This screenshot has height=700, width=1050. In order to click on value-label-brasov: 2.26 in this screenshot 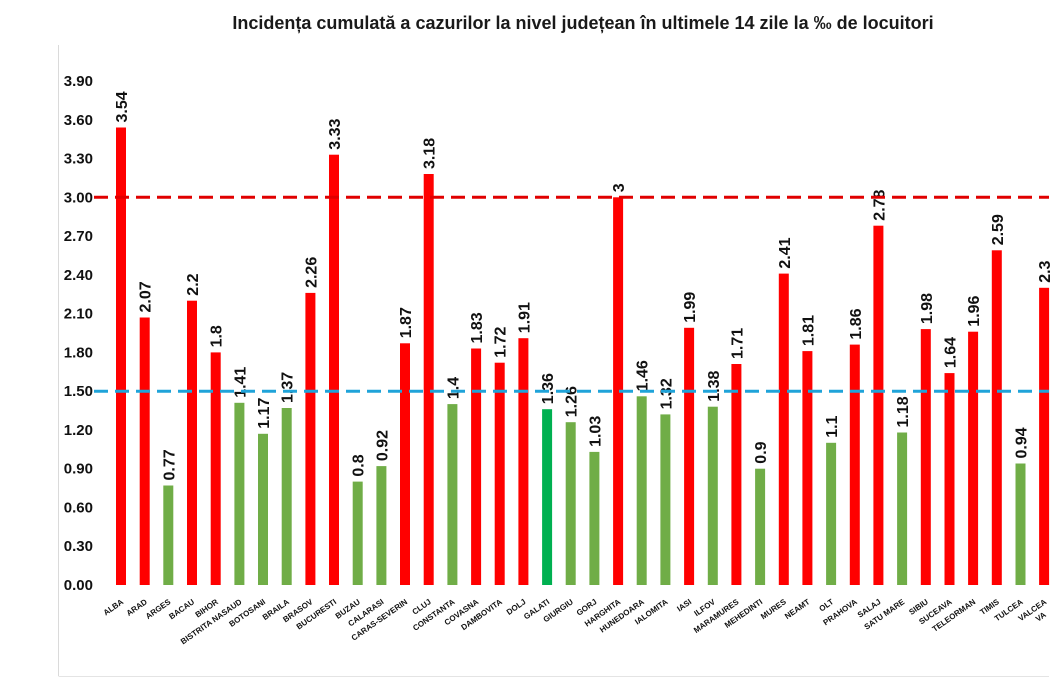, I will do `click(311, 272)`.